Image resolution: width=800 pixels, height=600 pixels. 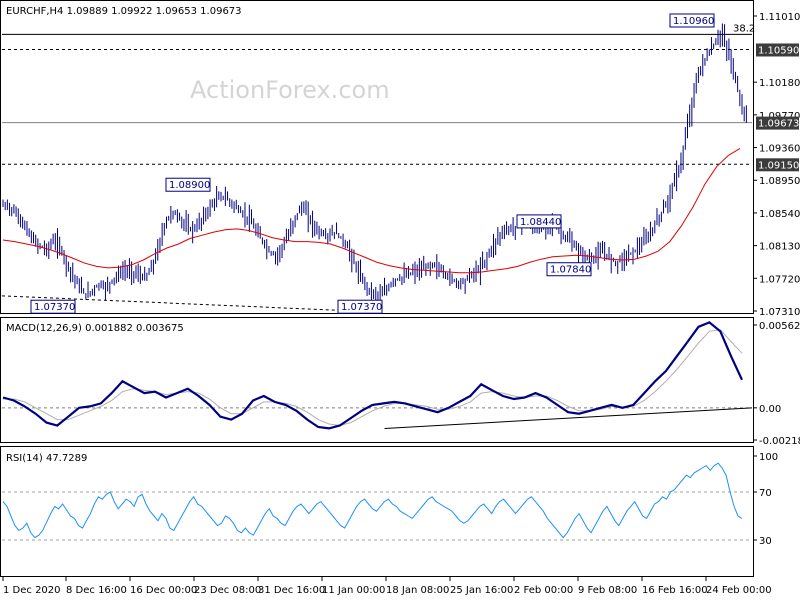 What do you see at coordinates (779, 247) in the screenshot?
I see `y-tick-label: 1.08130` at bounding box center [779, 247].